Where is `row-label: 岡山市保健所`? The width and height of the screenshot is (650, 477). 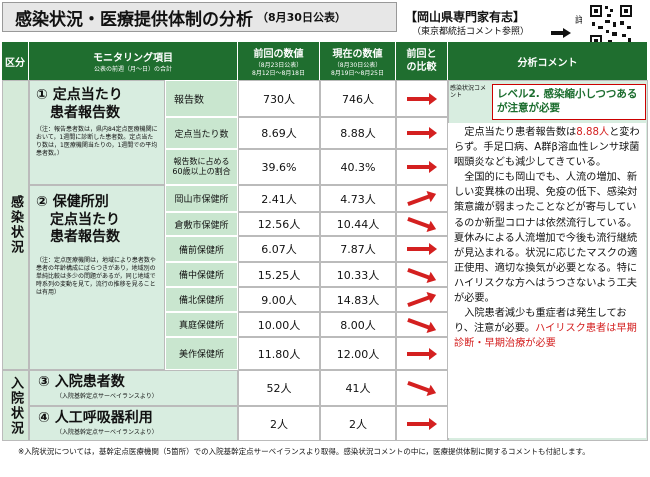 row-label: 岡山市保健所 is located at coordinates (201, 198).